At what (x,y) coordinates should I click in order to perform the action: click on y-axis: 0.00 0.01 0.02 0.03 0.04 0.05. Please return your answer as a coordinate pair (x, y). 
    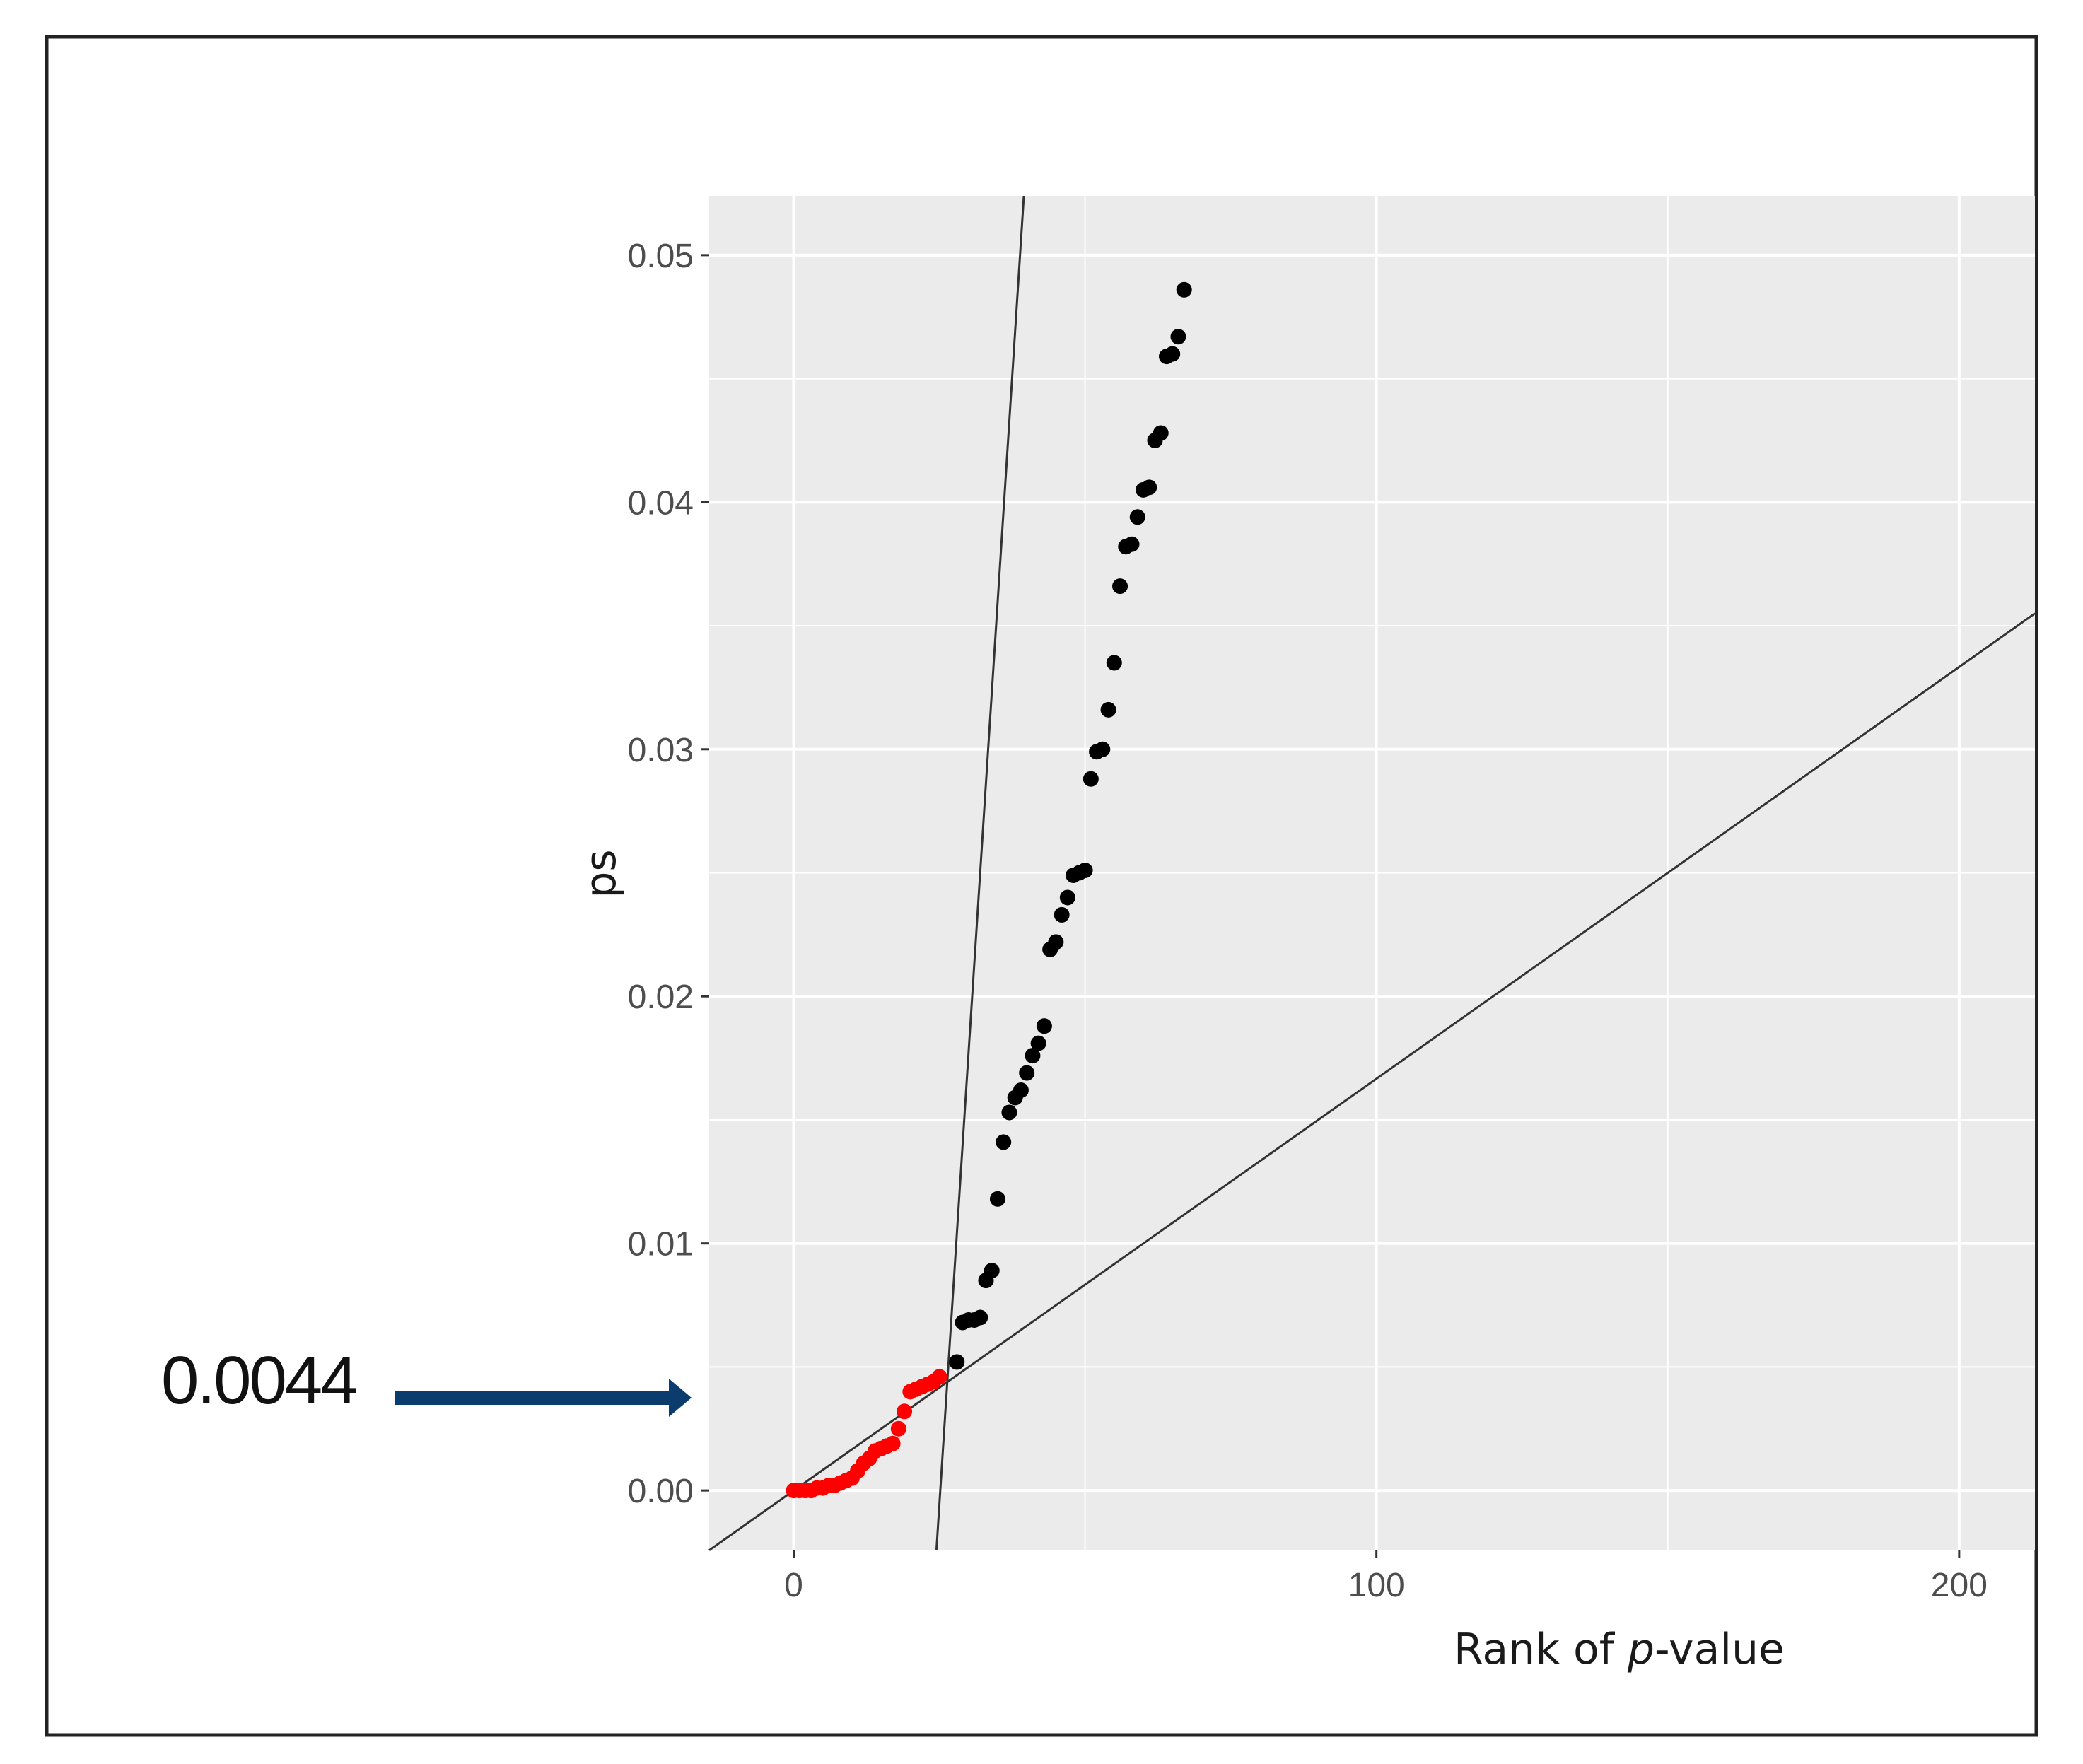
    Looking at the image, I should click on (669, 874).